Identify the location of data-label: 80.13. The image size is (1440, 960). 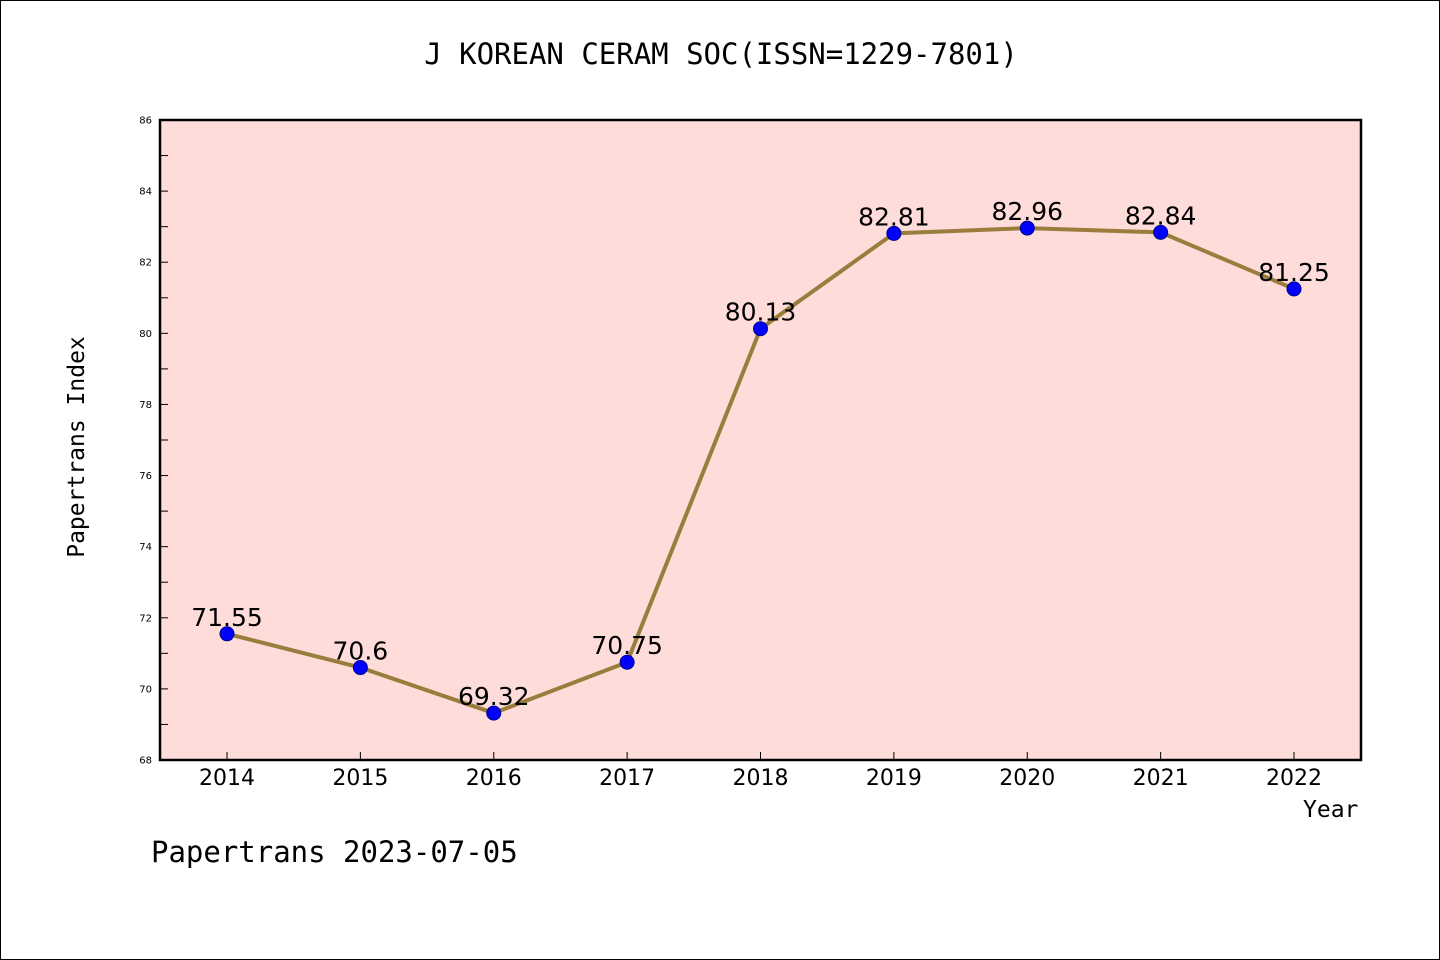
(761, 312).